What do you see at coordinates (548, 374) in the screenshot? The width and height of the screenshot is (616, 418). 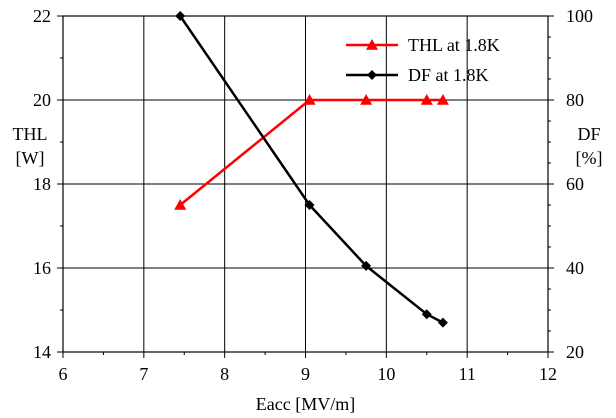 I see `x-tick-label: 12` at bounding box center [548, 374].